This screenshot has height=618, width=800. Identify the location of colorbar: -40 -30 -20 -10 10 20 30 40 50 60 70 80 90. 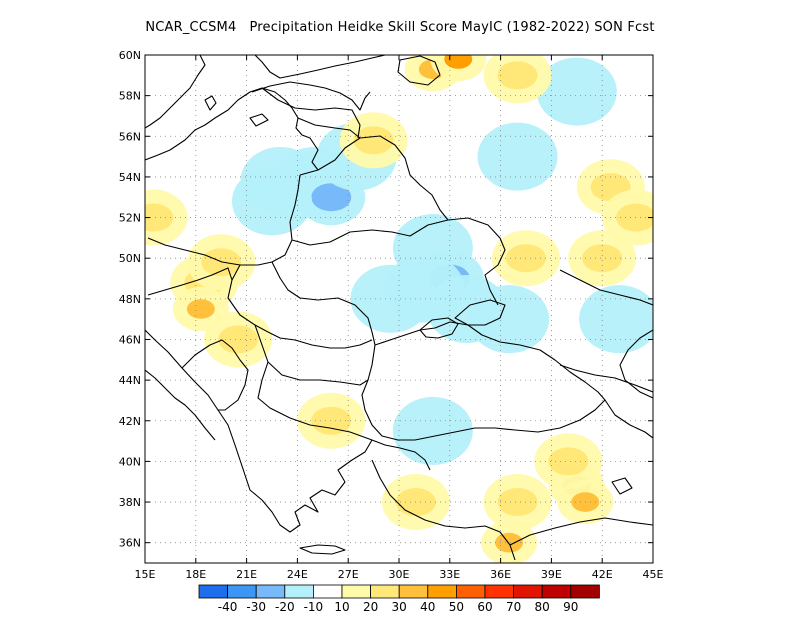
(399, 599).